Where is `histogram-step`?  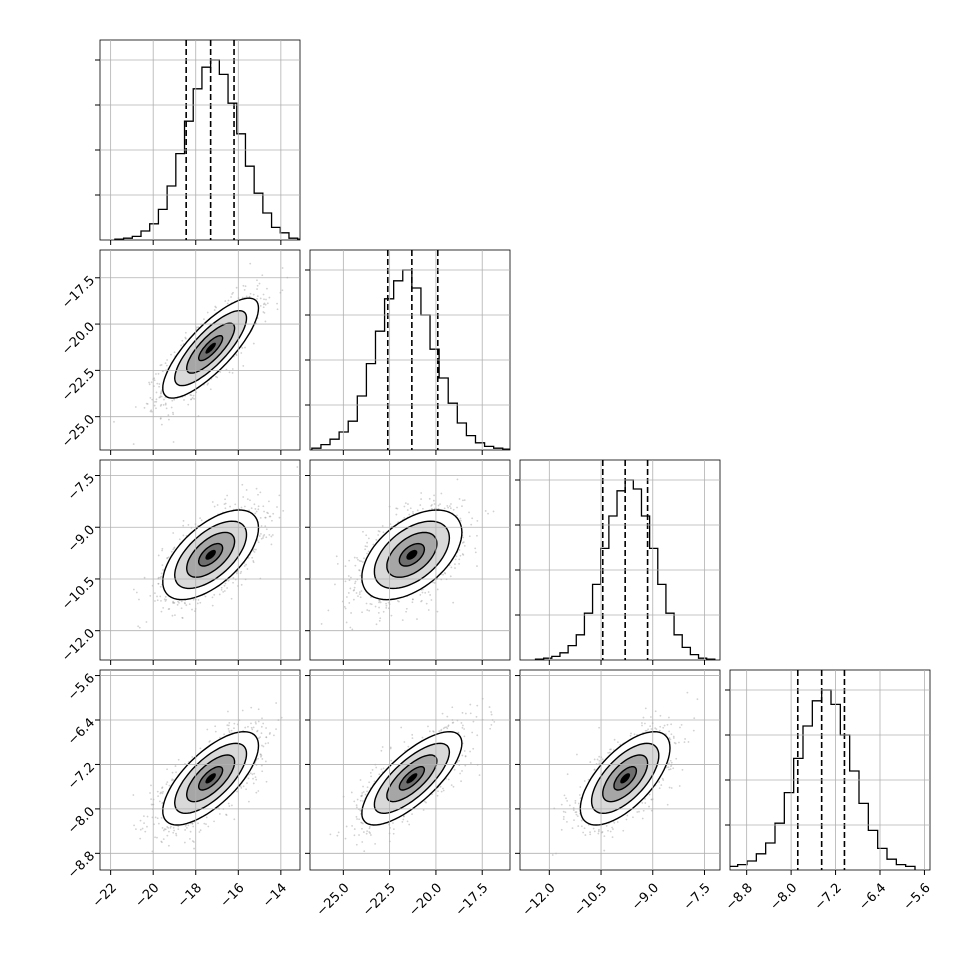 histogram-step is located at coordinates (625, 569).